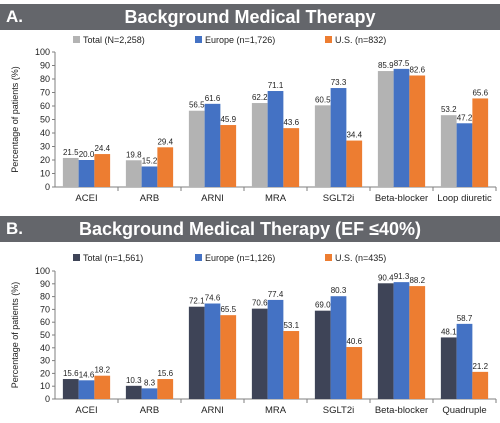 This screenshot has height=423, width=500. I want to click on data-label: 85.9, so click(386, 65).